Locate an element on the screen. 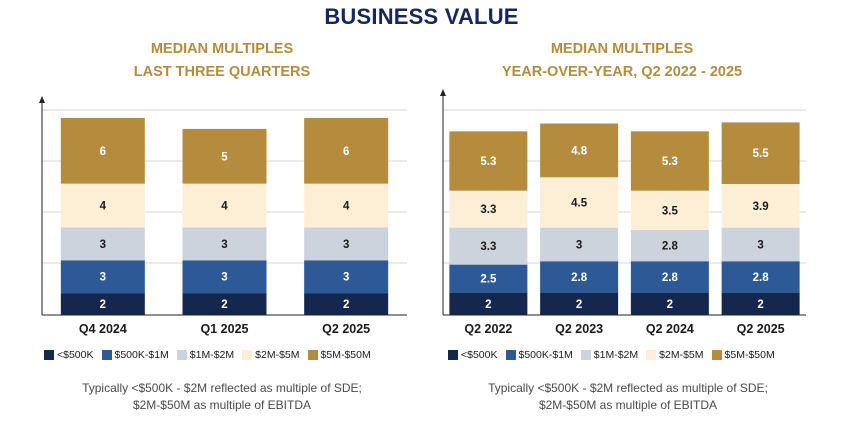 The image size is (843, 427). left-legend-item: $1M-$2M is located at coordinates (205, 355).